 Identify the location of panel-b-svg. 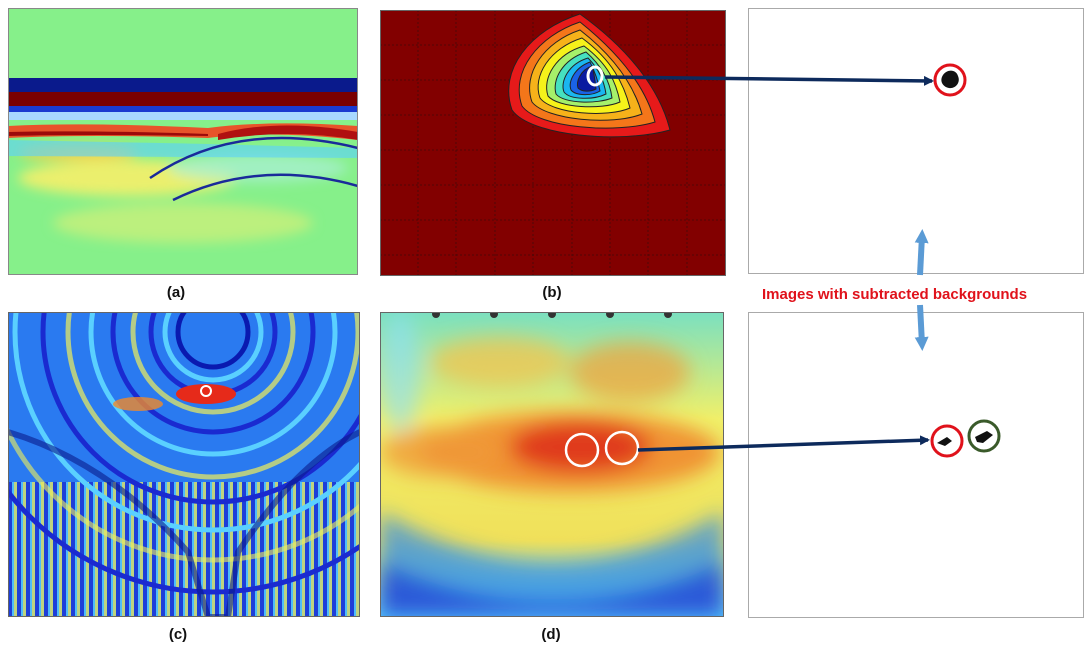
(553, 143).